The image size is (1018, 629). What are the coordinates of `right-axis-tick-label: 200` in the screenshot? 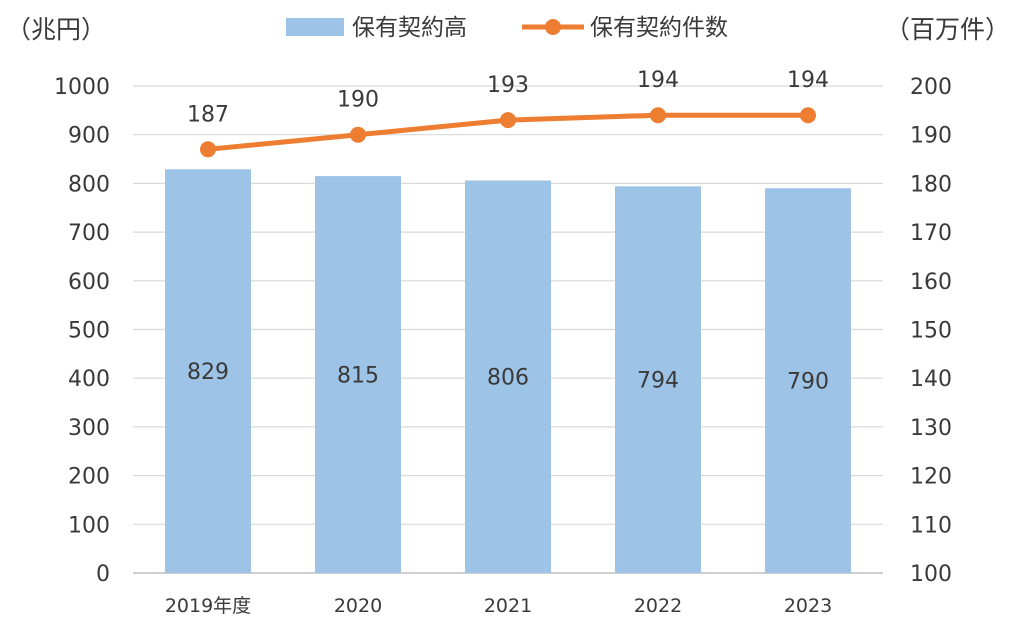 It's located at (931, 87).